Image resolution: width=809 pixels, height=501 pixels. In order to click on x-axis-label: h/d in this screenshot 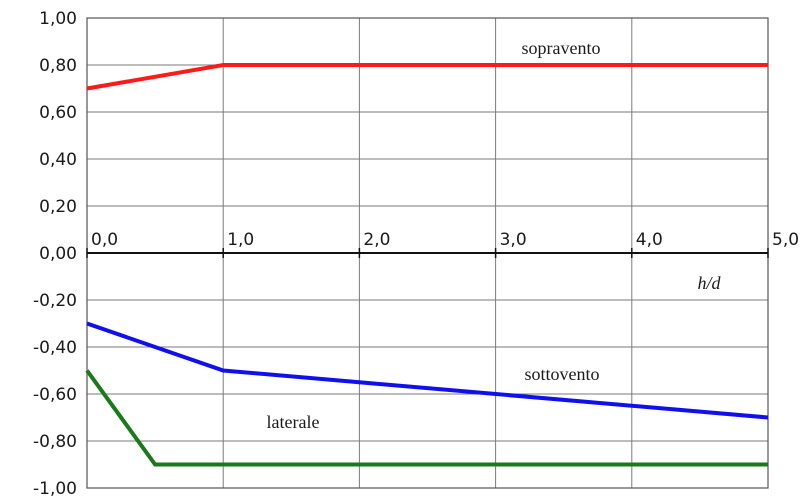, I will do `click(709, 283)`.